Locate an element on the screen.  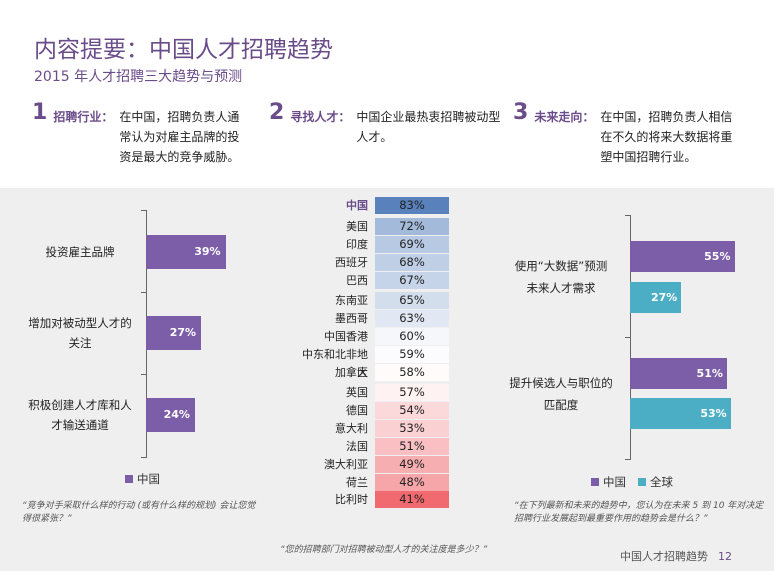
heatmap-country-label: 印度 is located at coordinates (357, 244).